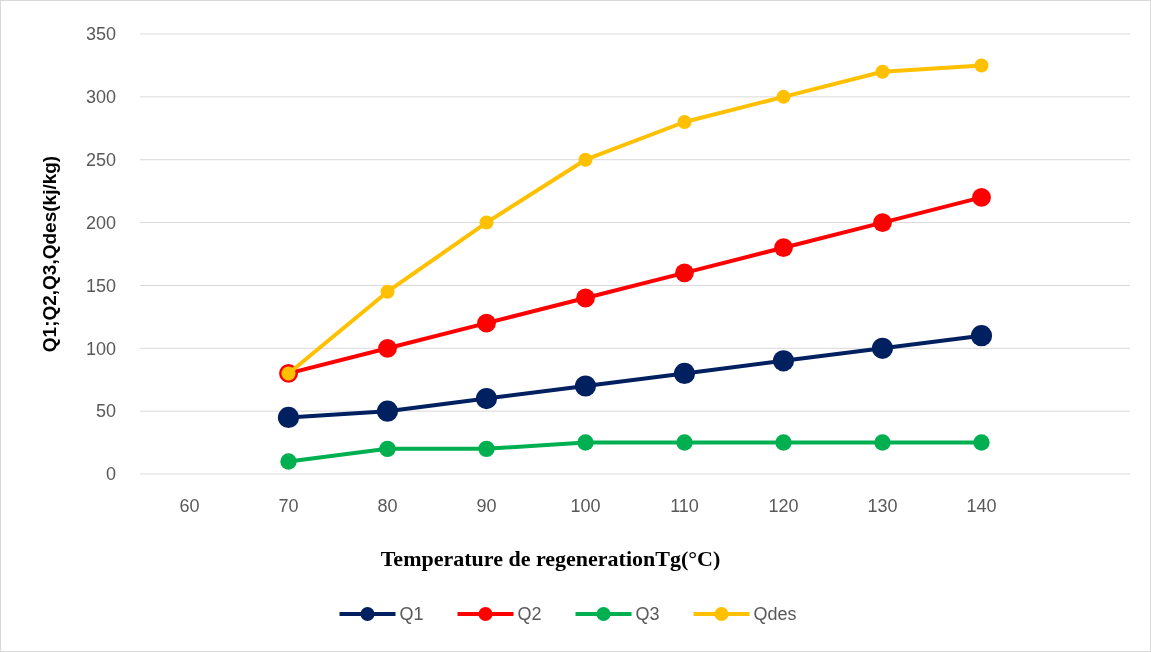 The height and width of the screenshot is (652, 1151). I want to click on legend-label: Qdes, so click(775, 614).